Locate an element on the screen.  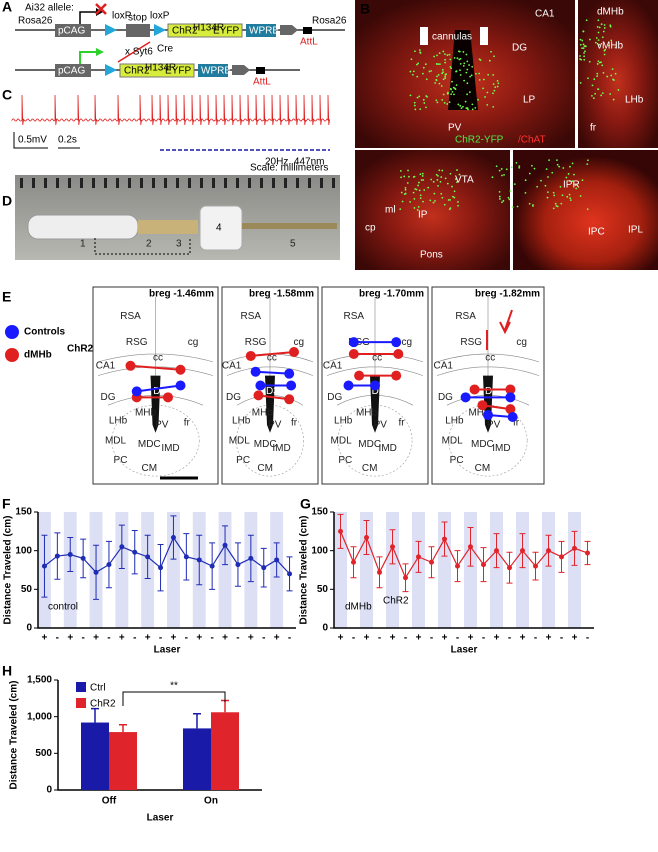
atlas-region is located at coordinates (375, 440).